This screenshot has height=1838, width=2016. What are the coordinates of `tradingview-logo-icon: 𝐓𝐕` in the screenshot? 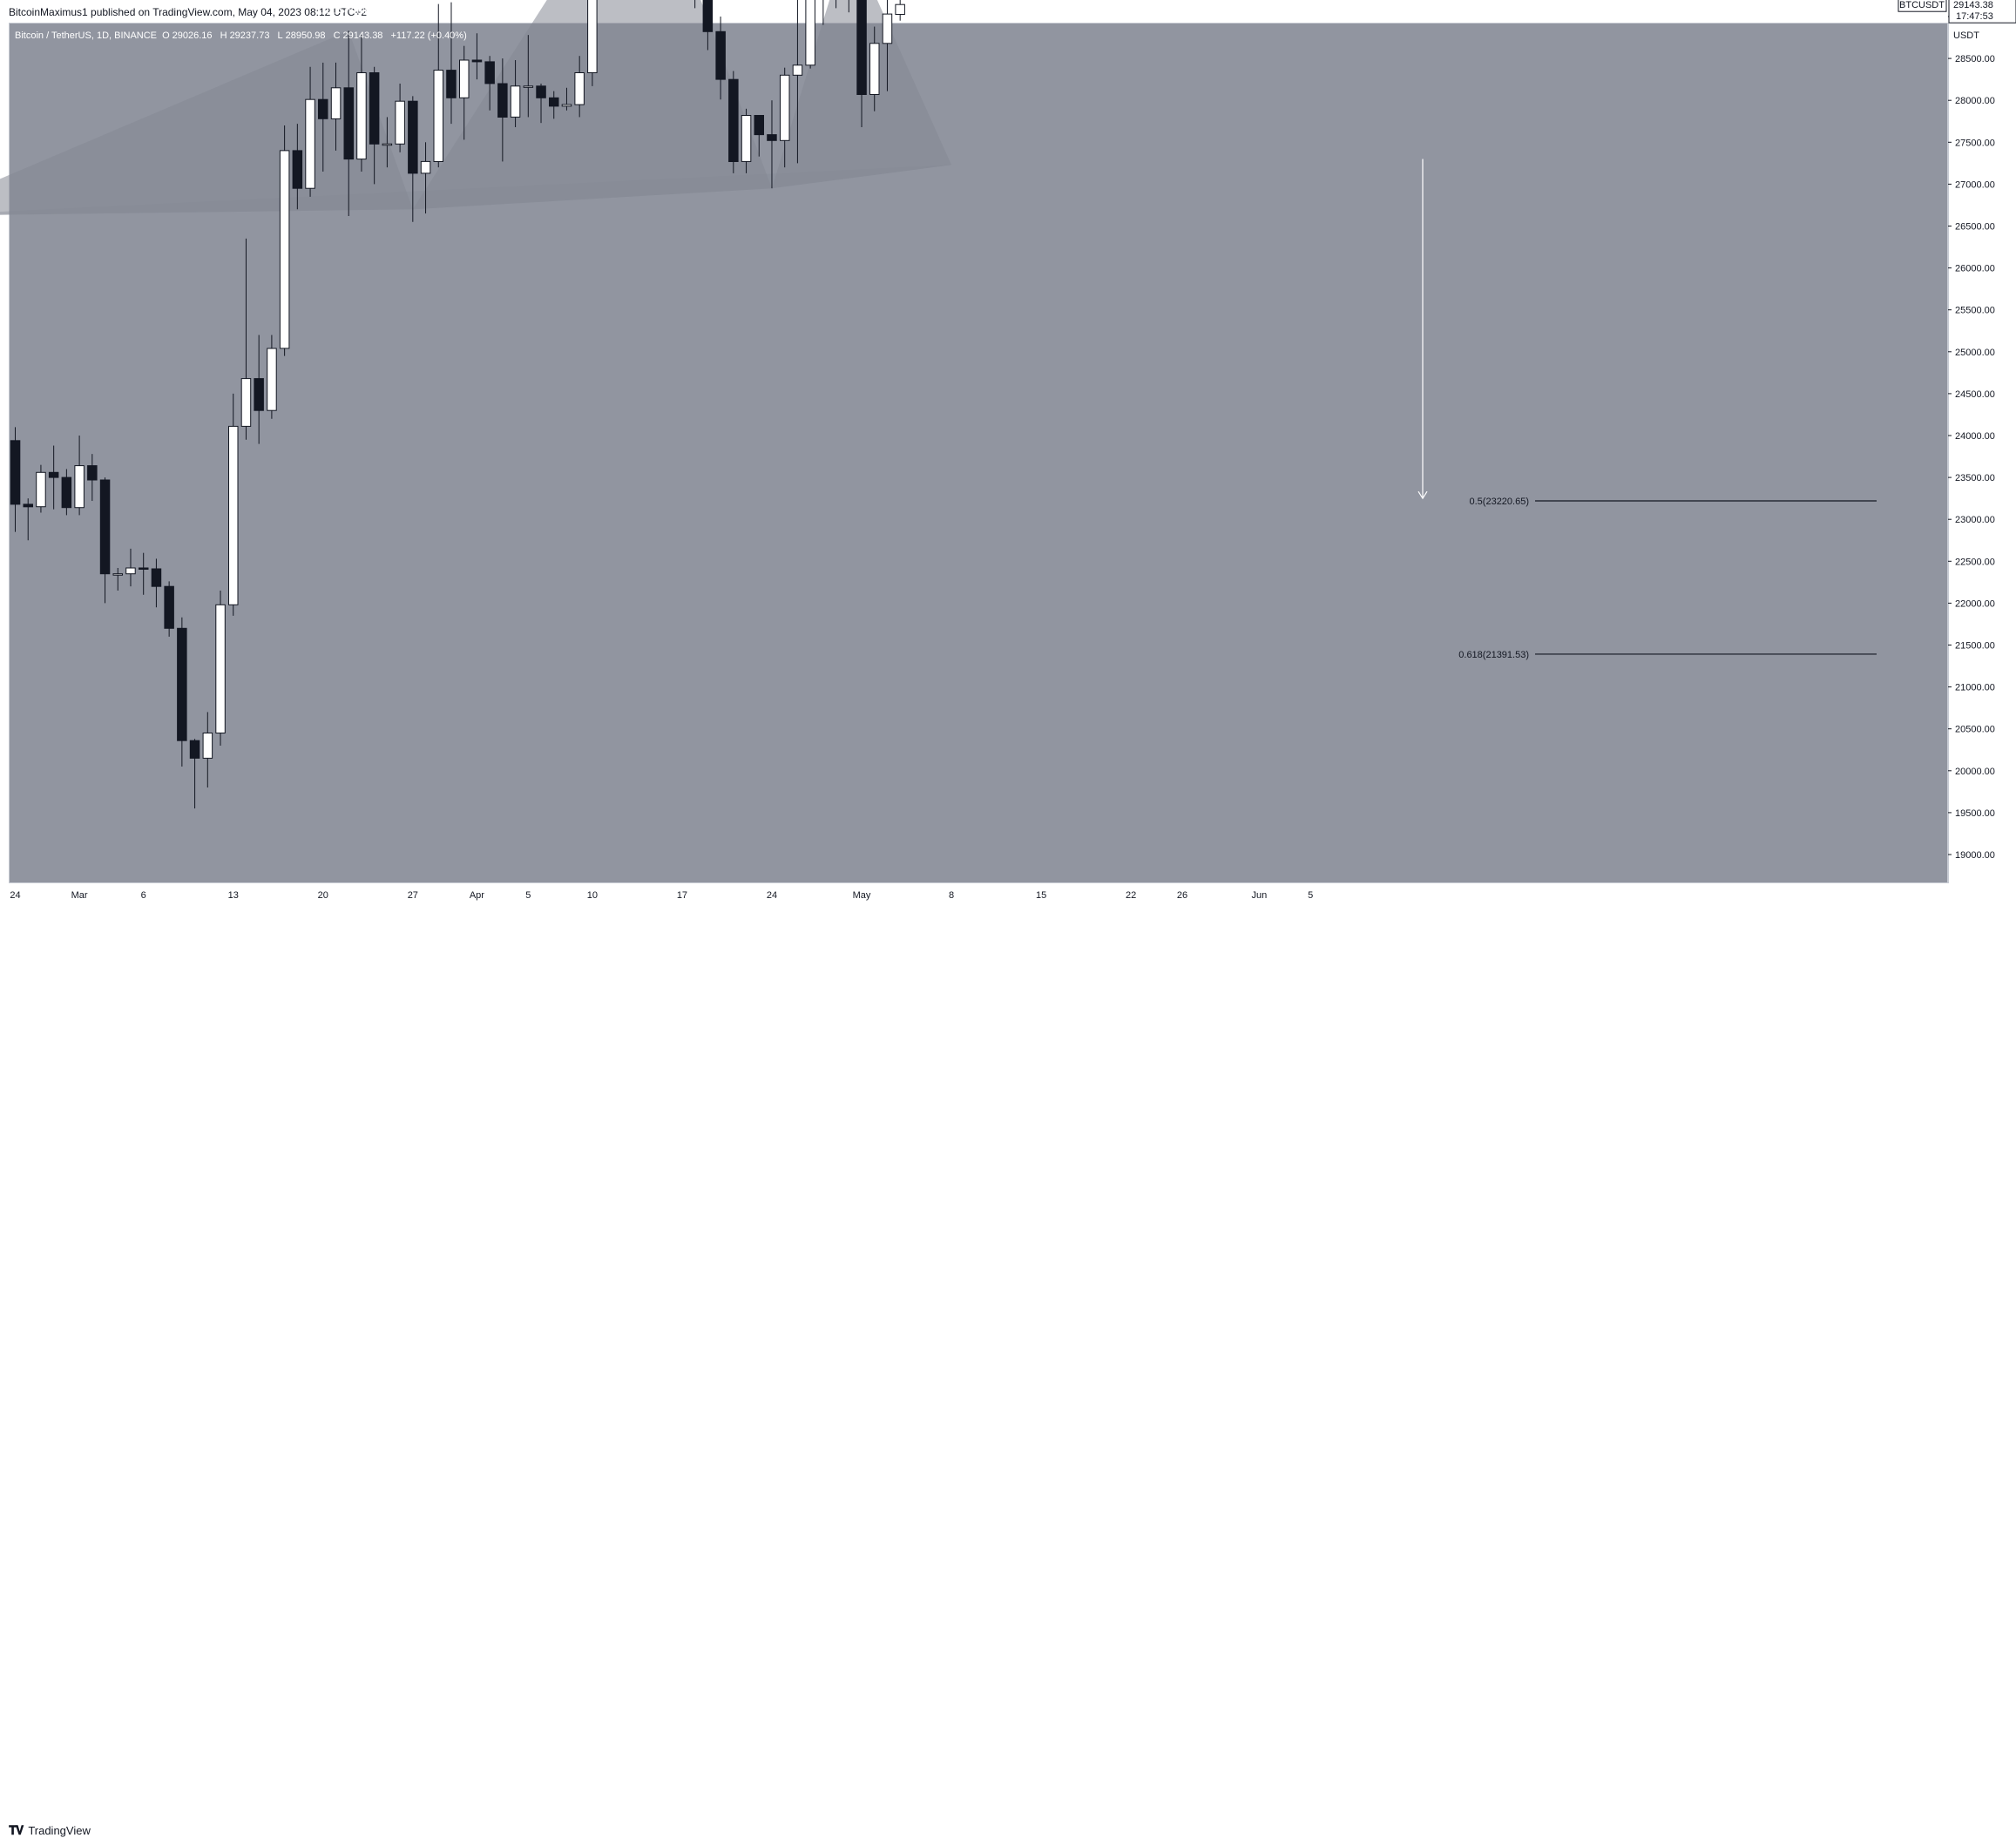 It's located at (16, 1830).